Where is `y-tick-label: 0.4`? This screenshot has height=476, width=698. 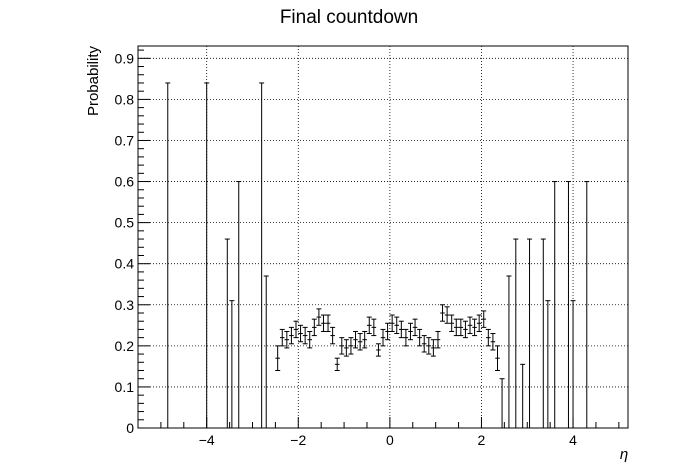 y-tick-label: 0.4 is located at coordinates (125, 264).